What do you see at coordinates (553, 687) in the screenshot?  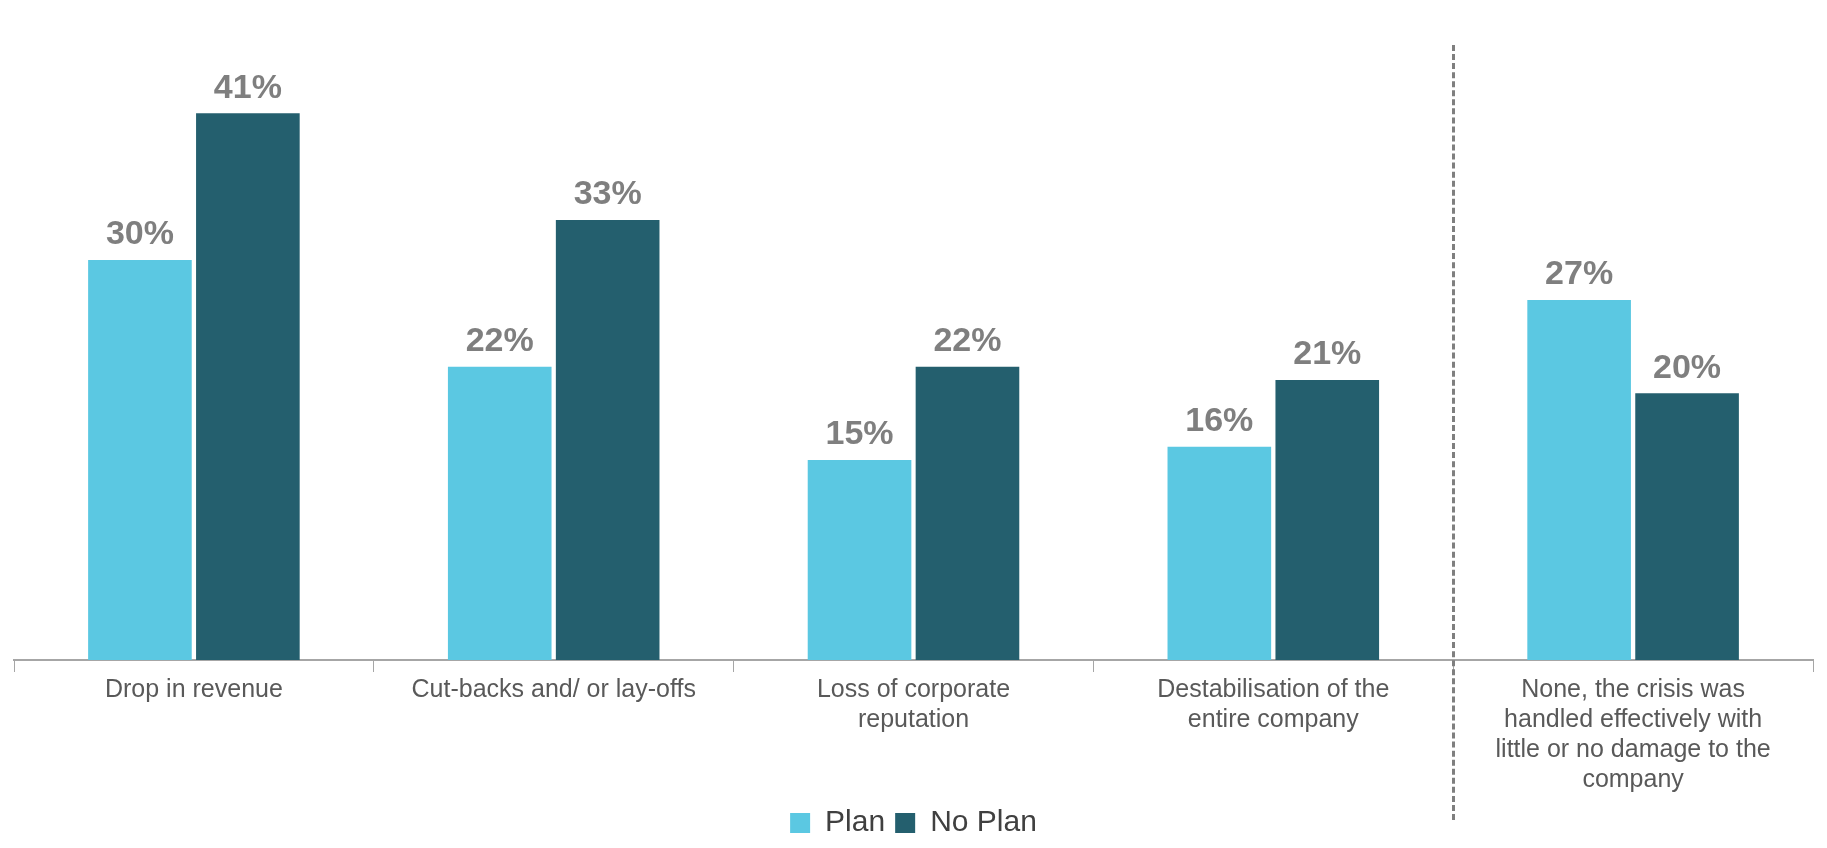 I see `x-tick-label: Cut-backs and/ or lay-offs` at bounding box center [553, 687].